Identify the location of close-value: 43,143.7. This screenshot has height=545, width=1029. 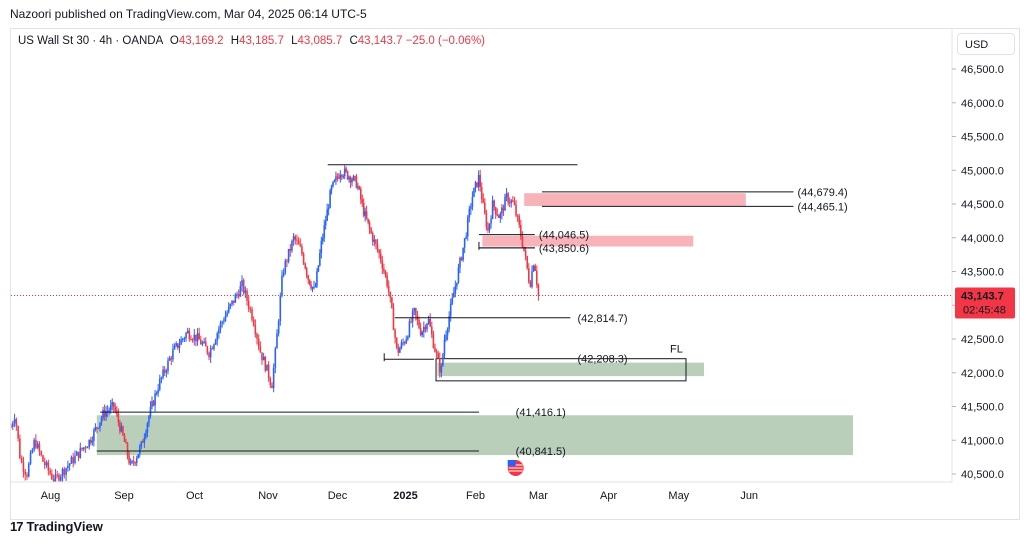
(380, 41).